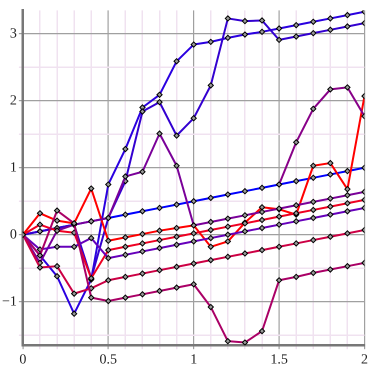 Image resolution: width=370 pixels, height=370 pixels. What do you see at coordinates (364, 360) in the screenshot?
I see `x-tick-label: 2` at bounding box center [364, 360].